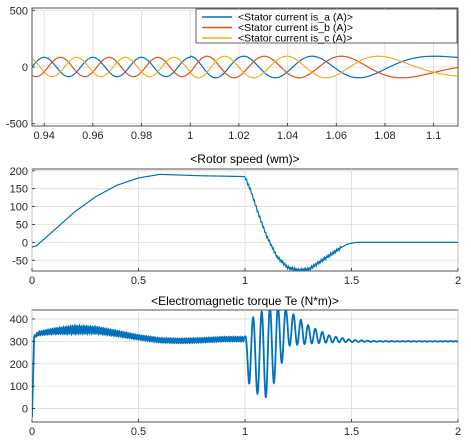  I want to click on x-tick-label: 0.94, so click(43, 136).